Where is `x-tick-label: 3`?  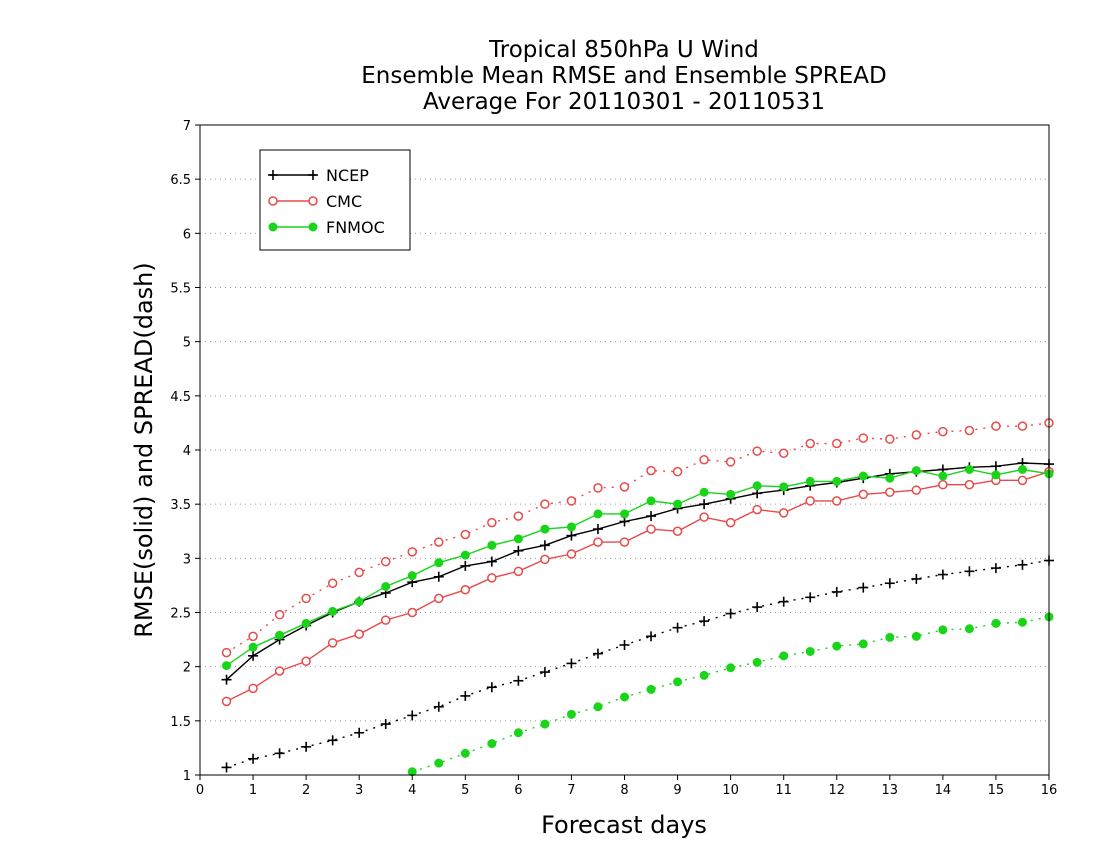 x-tick-label: 3 is located at coordinates (359, 790).